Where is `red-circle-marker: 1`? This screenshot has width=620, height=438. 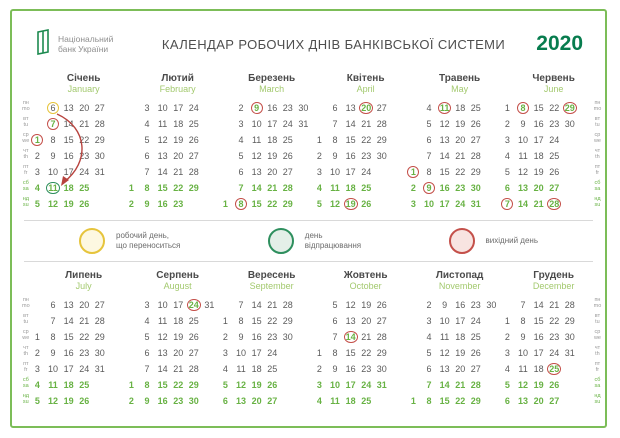 red-circle-marker: 1 is located at coordinates (413, 172).